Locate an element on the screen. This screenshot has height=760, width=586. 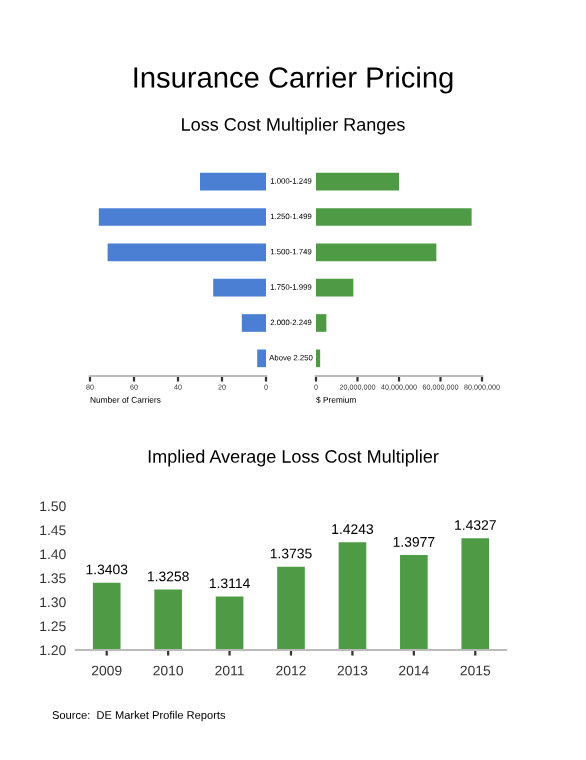
chart-title: Implied Average Loss Cost Multiplier is located at coordinates (293, 458).